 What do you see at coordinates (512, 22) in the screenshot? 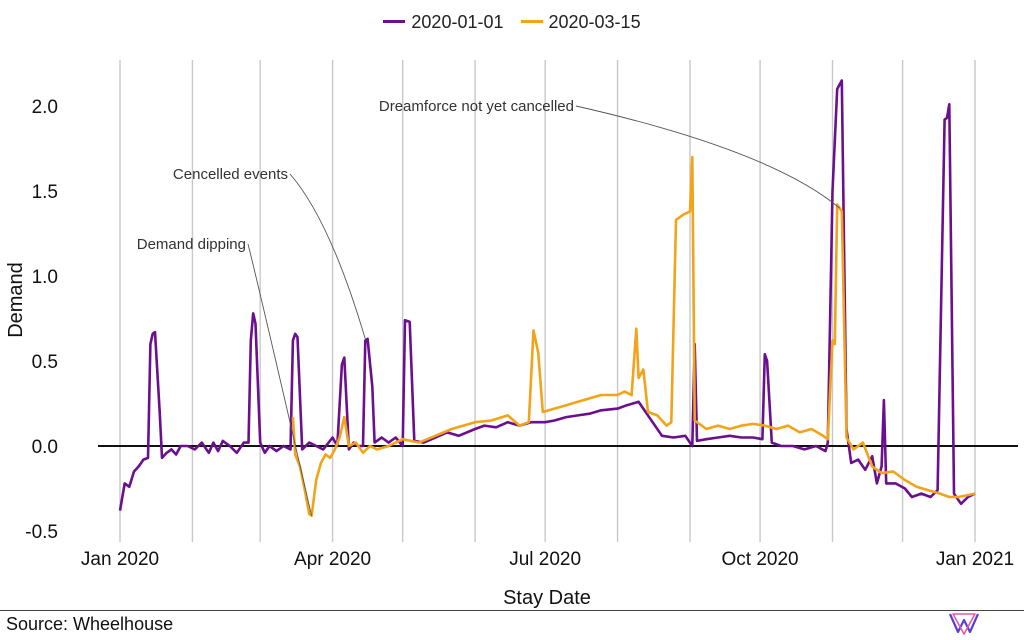
I see `legend: 2020-01-01 2020-03-15` at bounding box center [512, 22].